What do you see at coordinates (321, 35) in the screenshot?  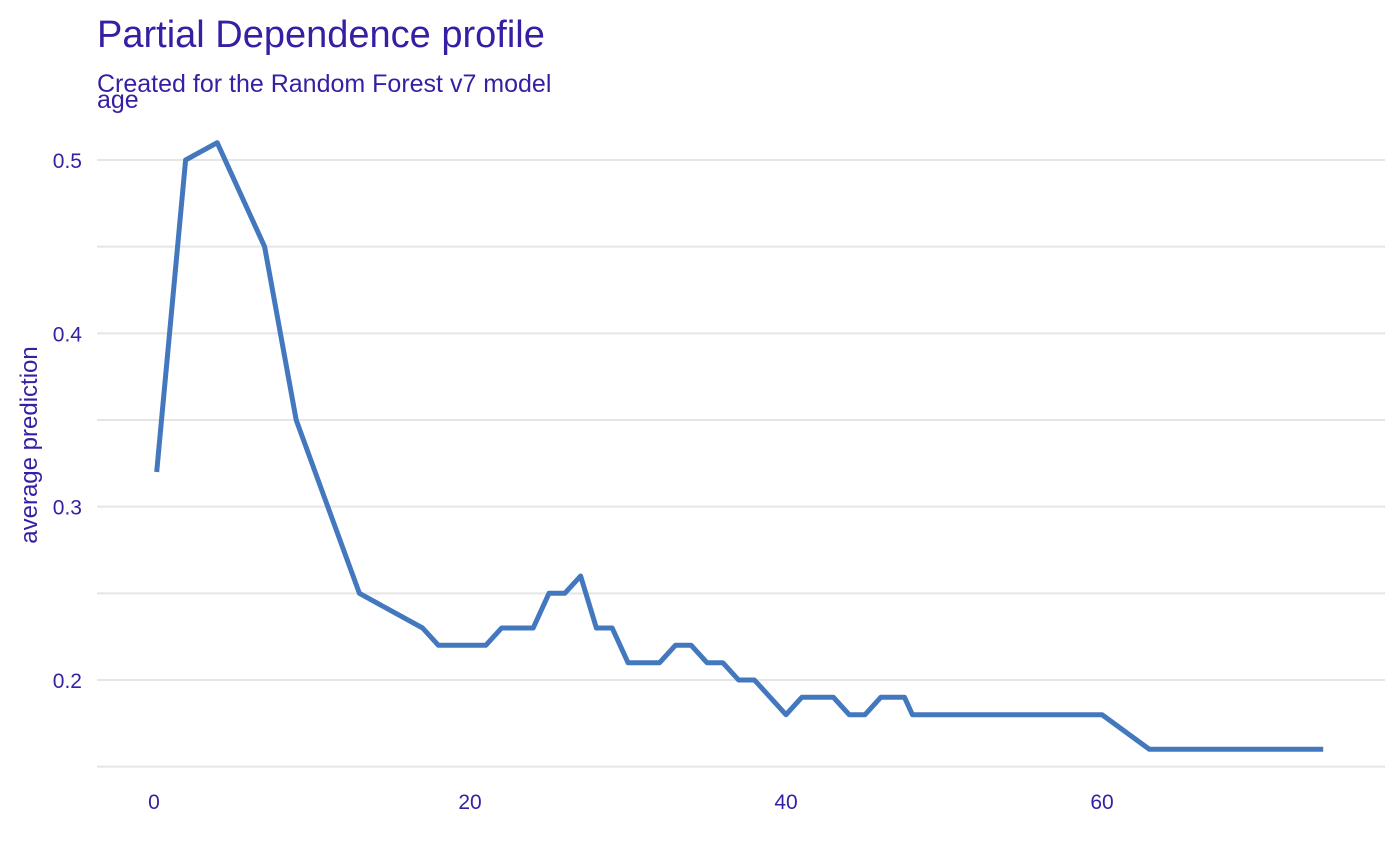 I see `chart-title: Partial Dependence profile` at bounding box center [321, 35].